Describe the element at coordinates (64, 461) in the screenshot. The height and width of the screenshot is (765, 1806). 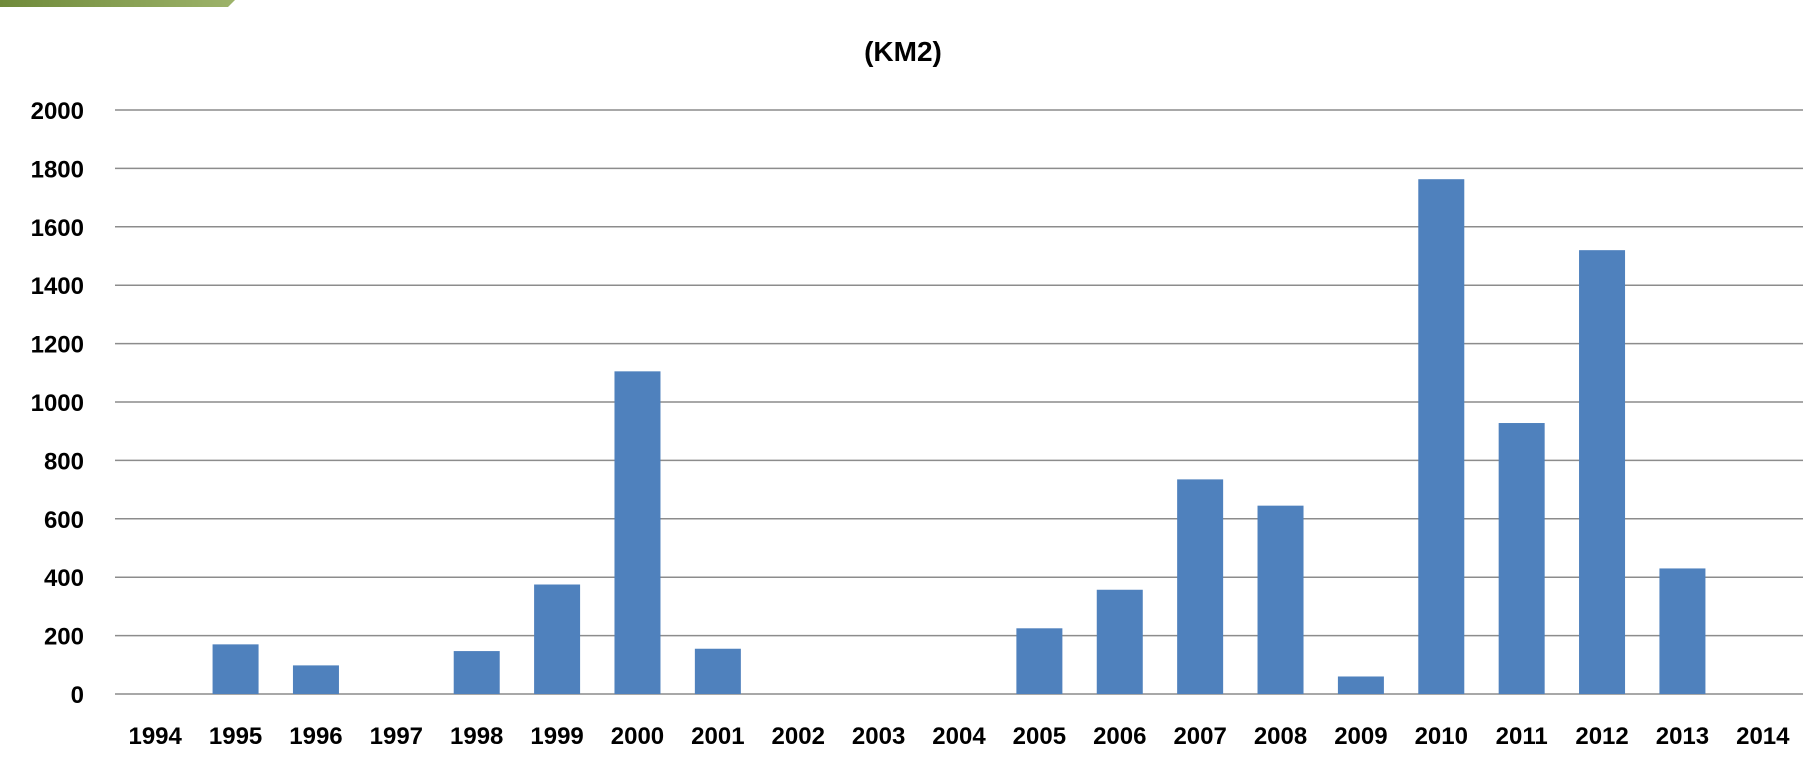
I see `y-tick-label: 800` at that location.